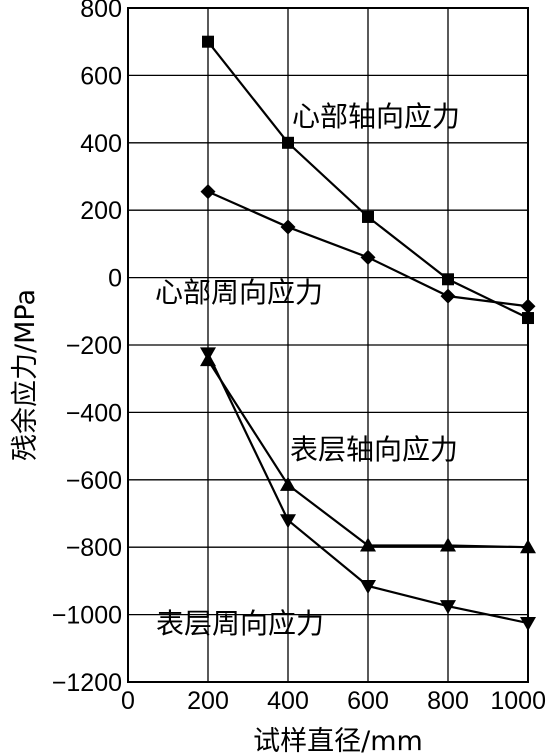 Image resolution: width=547 pixels, height=756 pixels. What do you see at coordinates (288, 701) in the screenshot?
I see `x-tick-label: 400` at bounding box center [288, 701].